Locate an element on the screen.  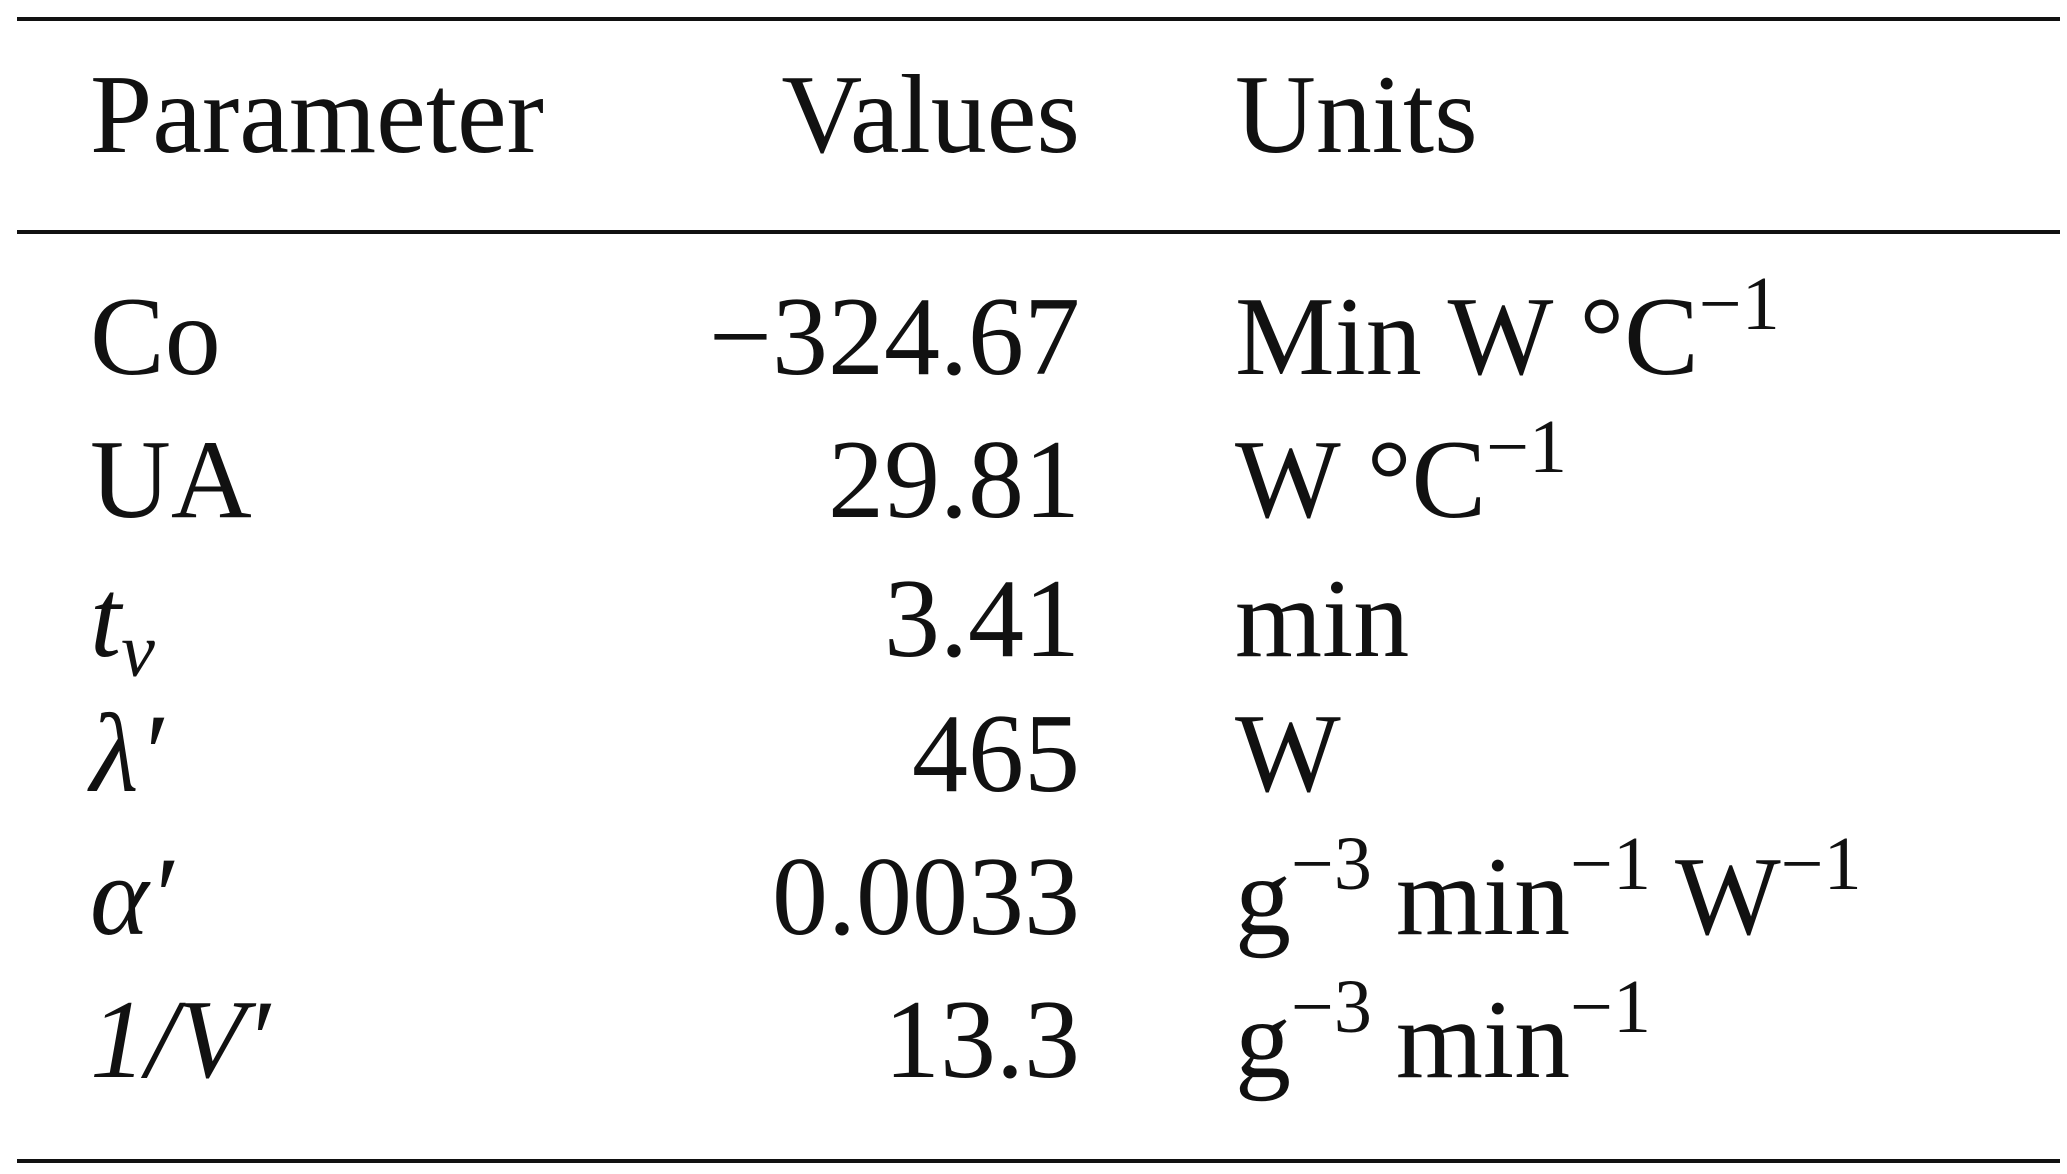
unit-base: Min W °C is located at coordinates (1467, 337).